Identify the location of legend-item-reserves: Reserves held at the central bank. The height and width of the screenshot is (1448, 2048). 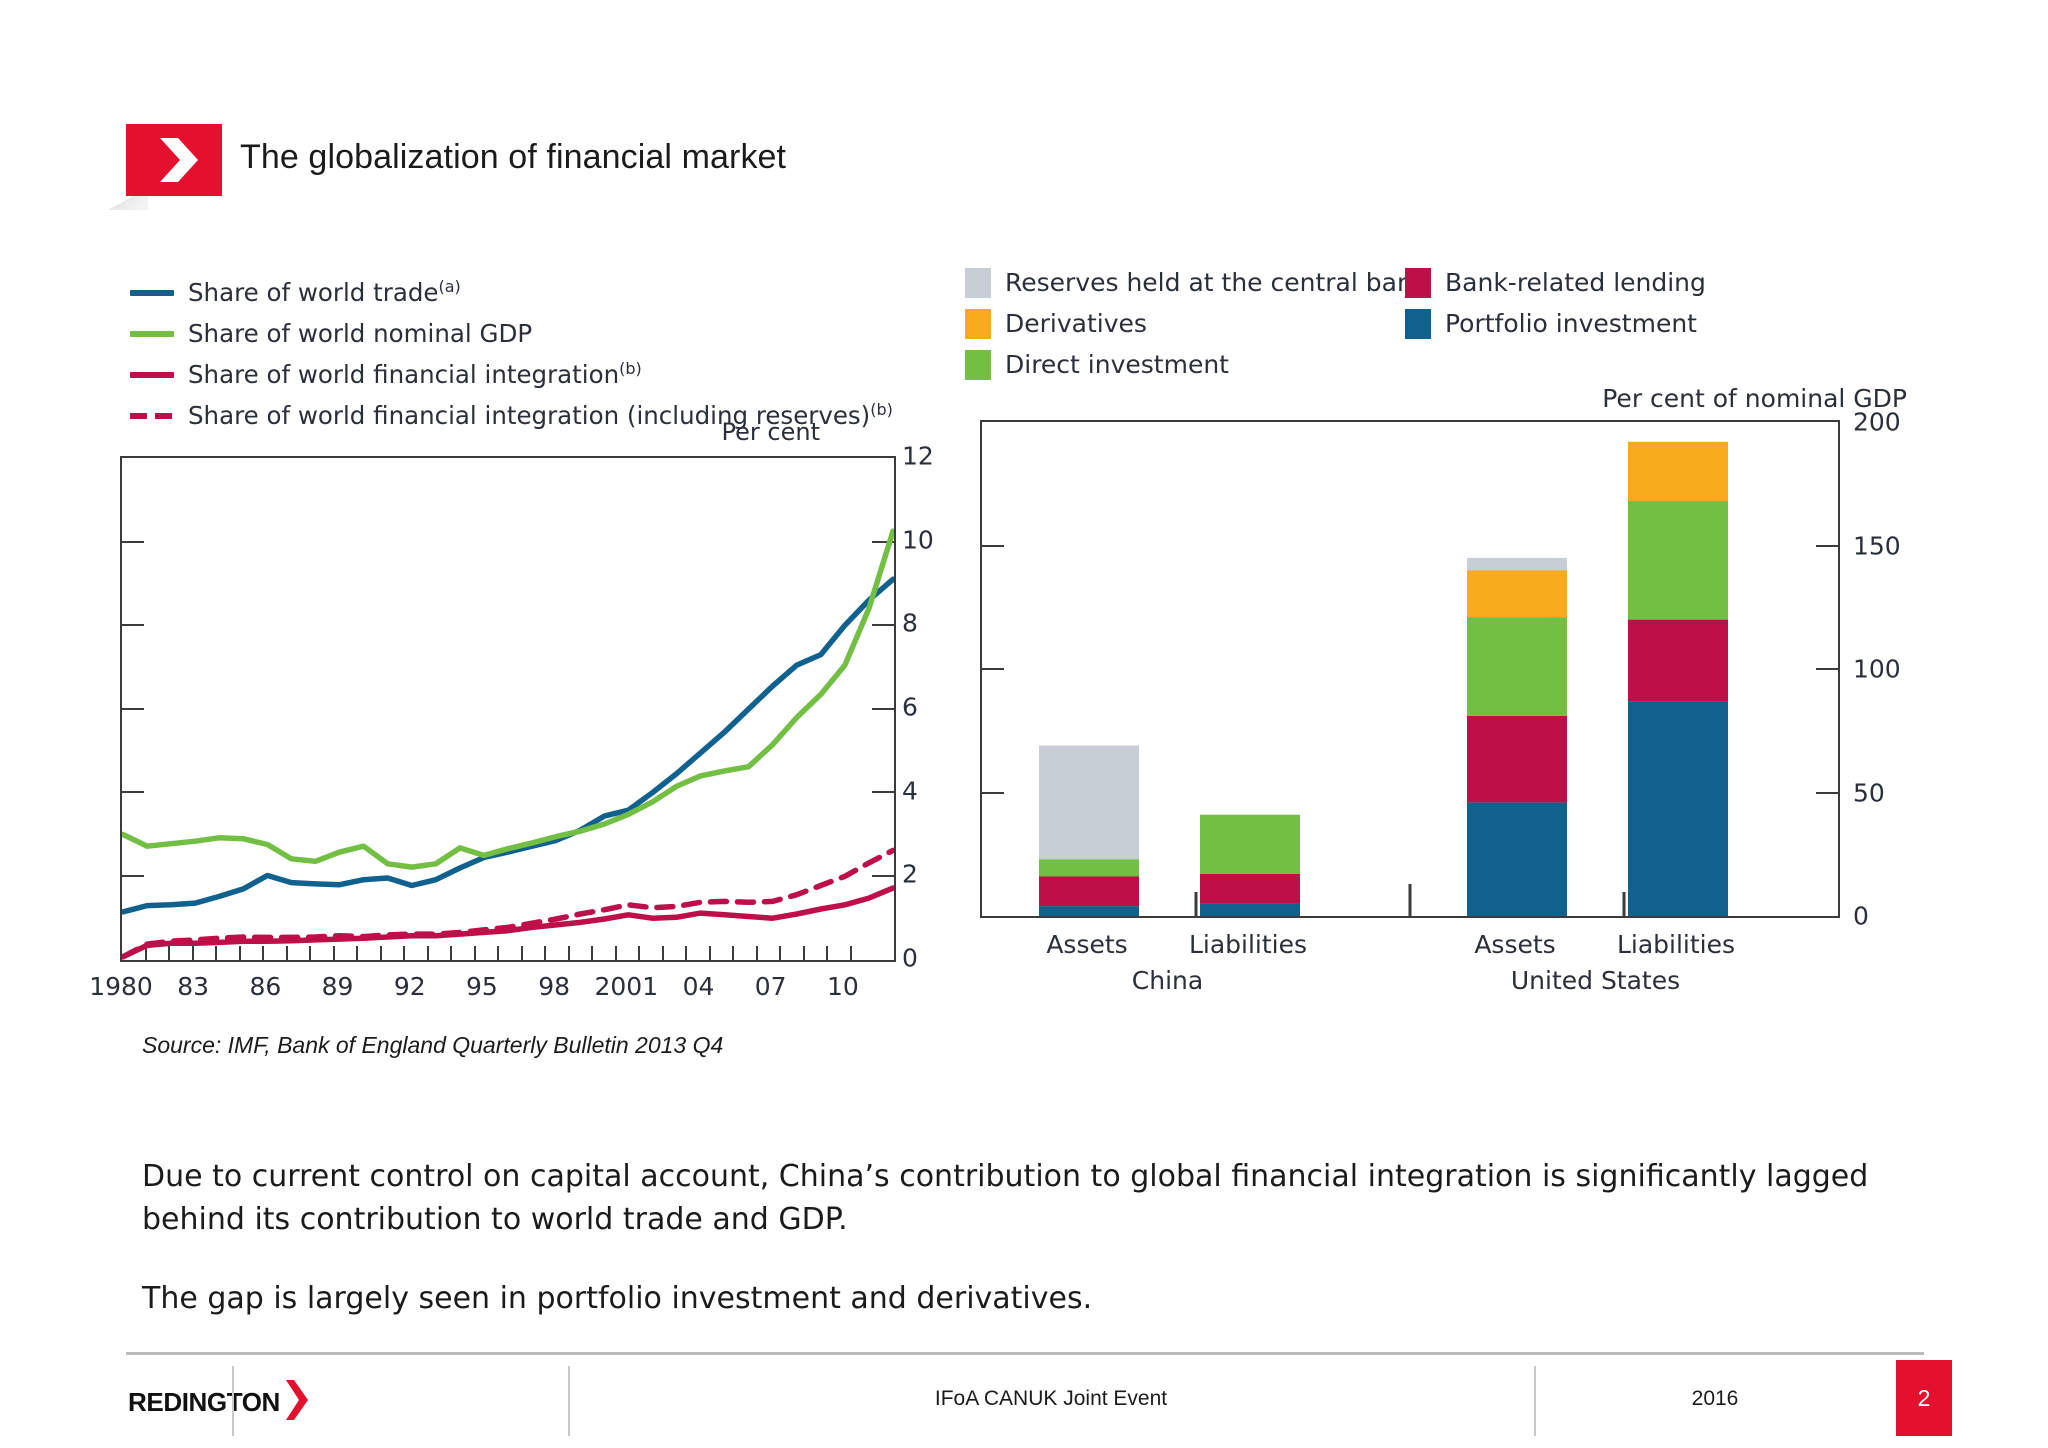
(1196, 282).